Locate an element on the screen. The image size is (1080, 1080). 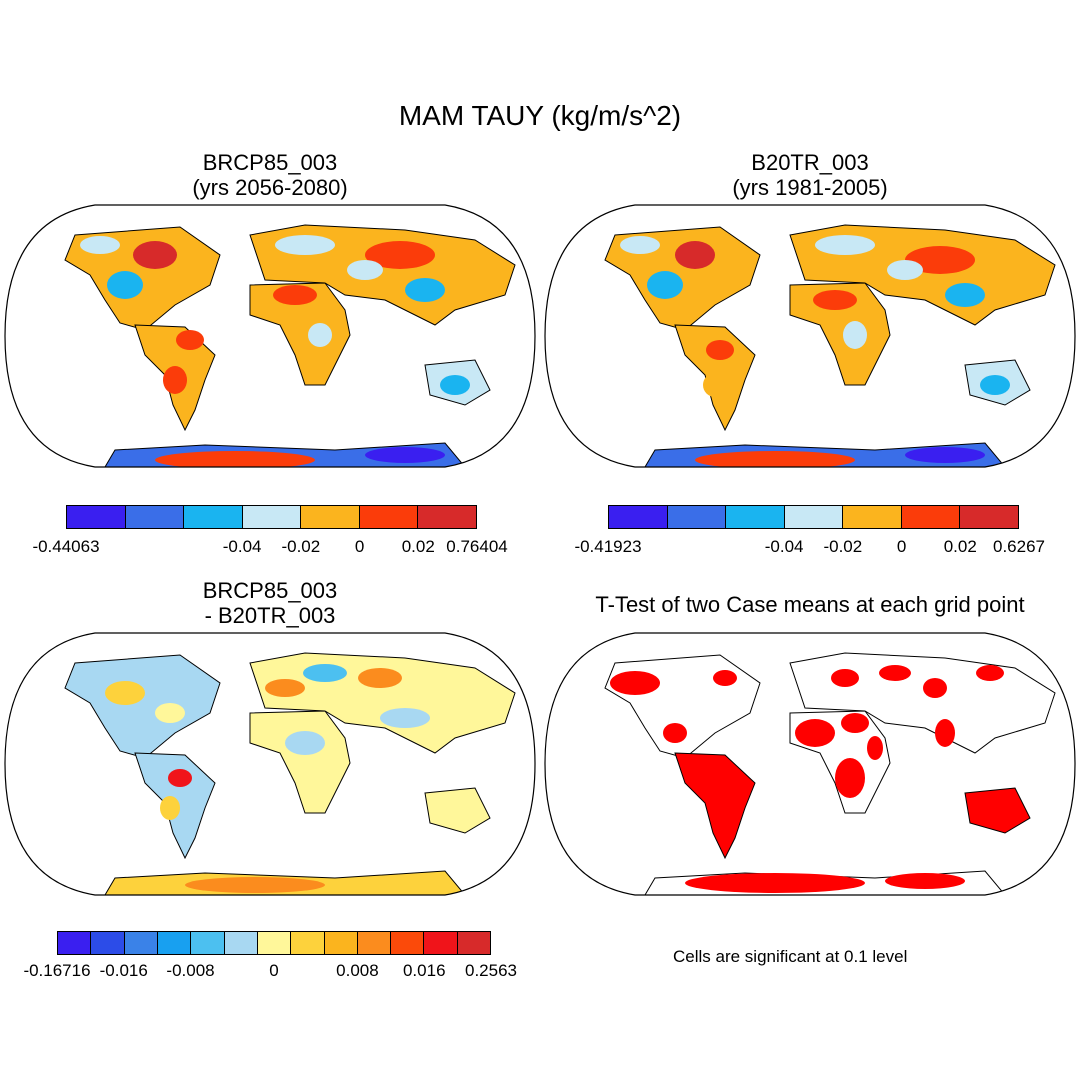
map-ttest is located at coordinates (810, 764).